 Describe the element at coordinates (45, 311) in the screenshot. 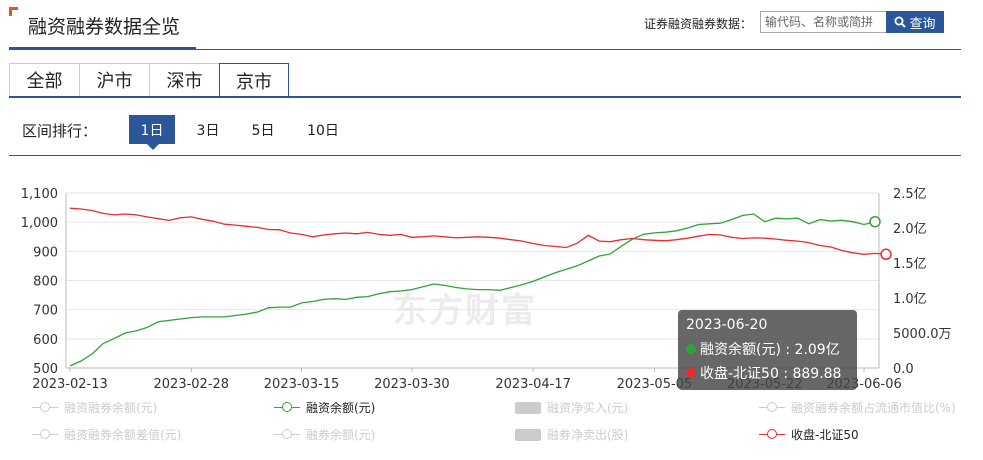

I see `y-left-tick-label: 700` at that location.